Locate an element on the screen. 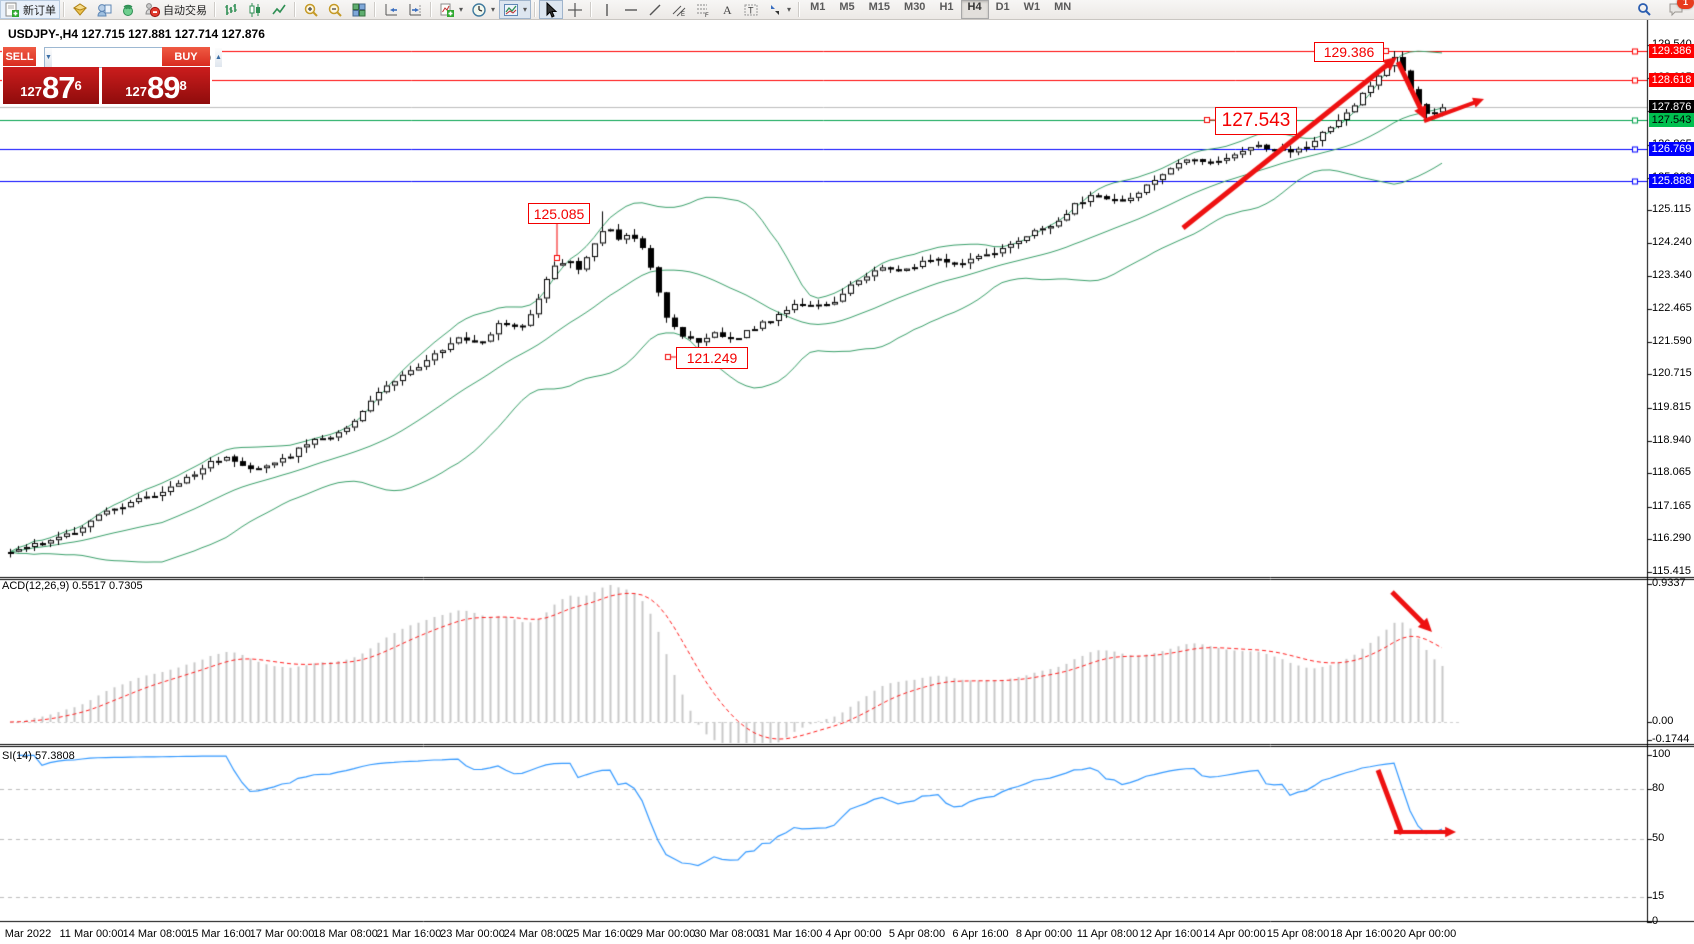 The image size is (1694, 944). timeframe-toolbar: M1 M5 M15 M30 H1 H4 D1 W1 MN is located at coordinates (940, 9).